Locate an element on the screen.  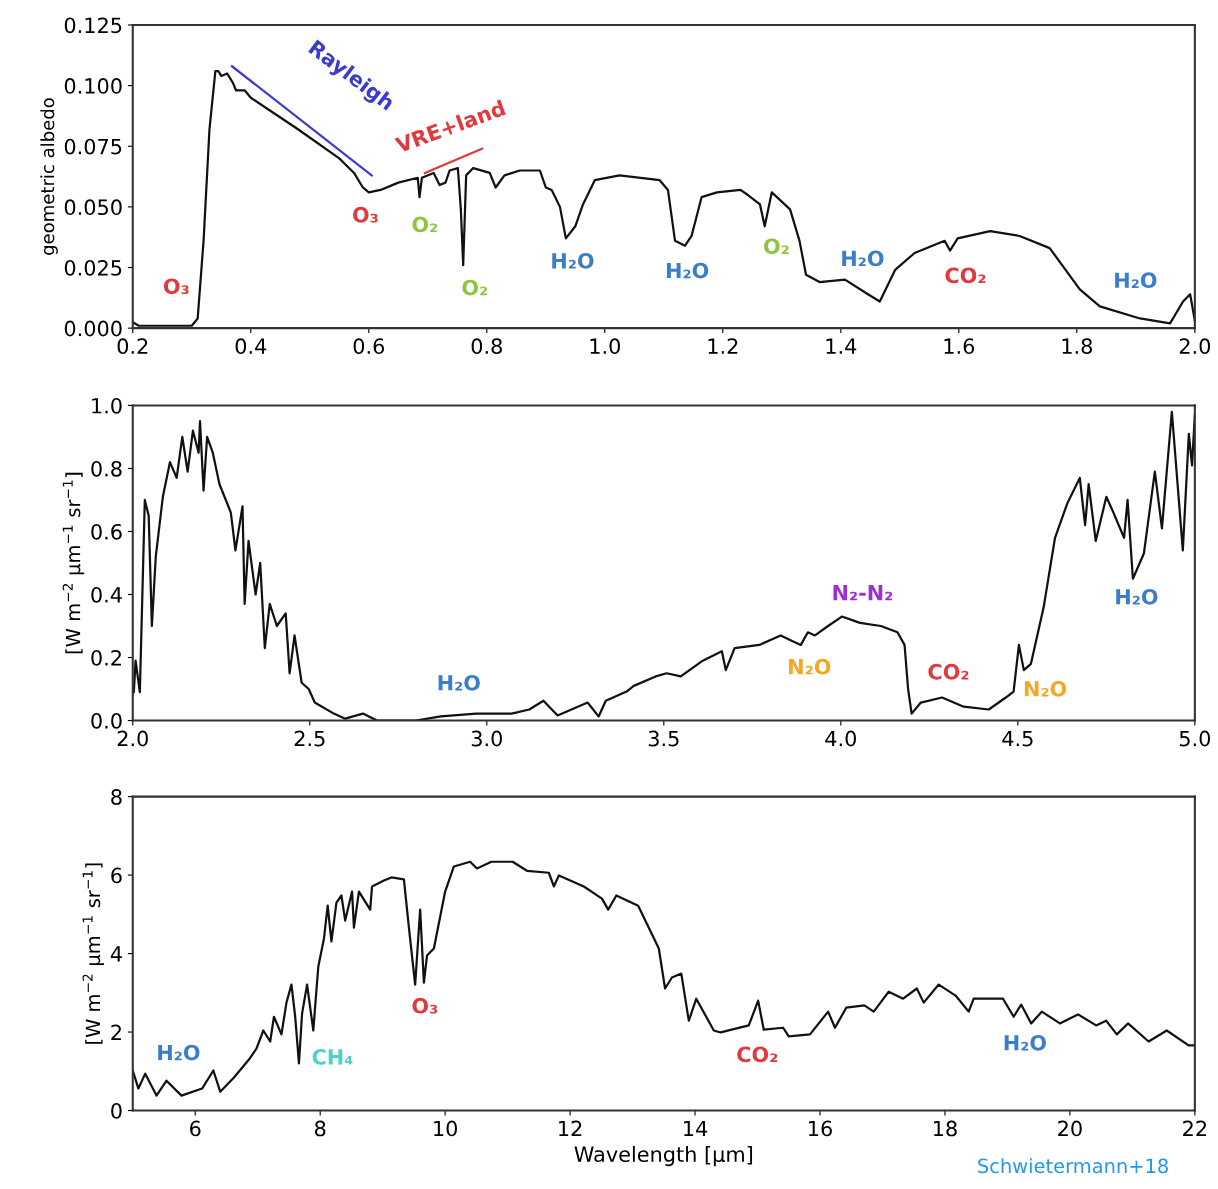
annotation: CH₄ is located at coordinates (332, 1057).